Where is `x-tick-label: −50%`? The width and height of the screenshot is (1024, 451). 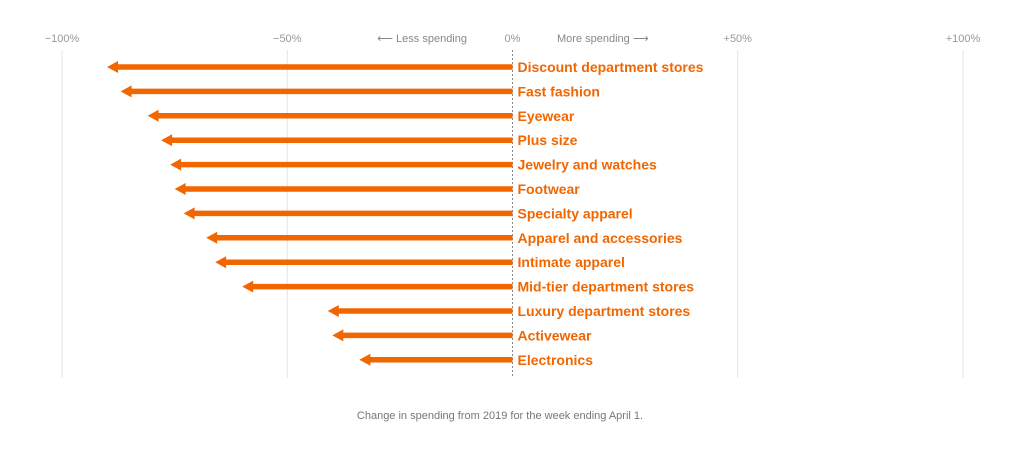 x-tick-label: −50% is located at coordinates (287, 39).